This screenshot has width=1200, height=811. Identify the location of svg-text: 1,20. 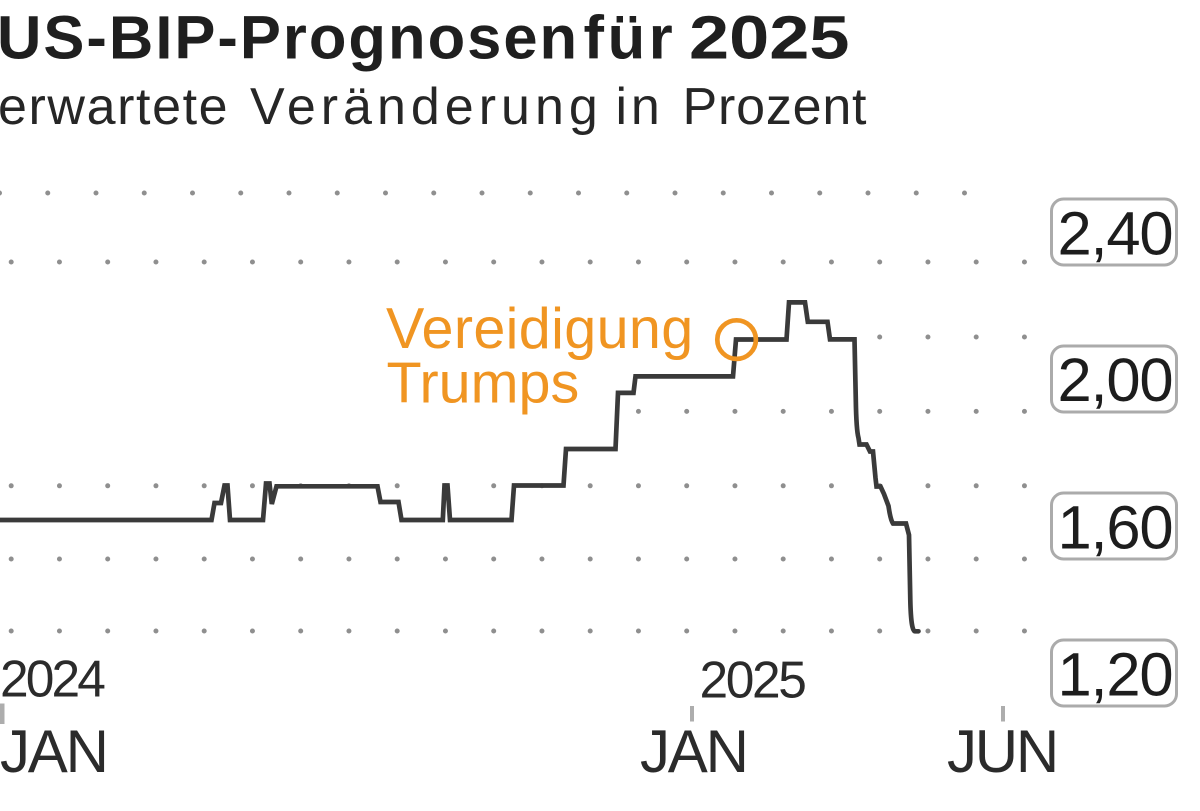
(1115, 675).